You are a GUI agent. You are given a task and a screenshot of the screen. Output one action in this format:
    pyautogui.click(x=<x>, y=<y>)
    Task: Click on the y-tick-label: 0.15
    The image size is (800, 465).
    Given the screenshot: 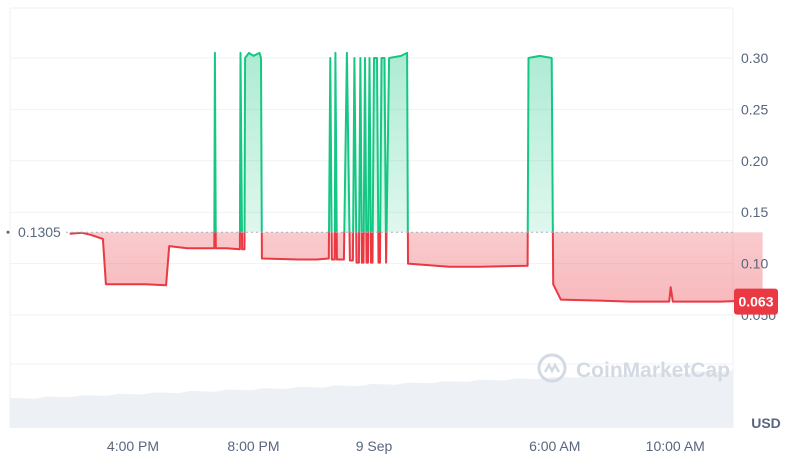 What is the action you would take?
    pyautogui.click(x=754, y=212)
    